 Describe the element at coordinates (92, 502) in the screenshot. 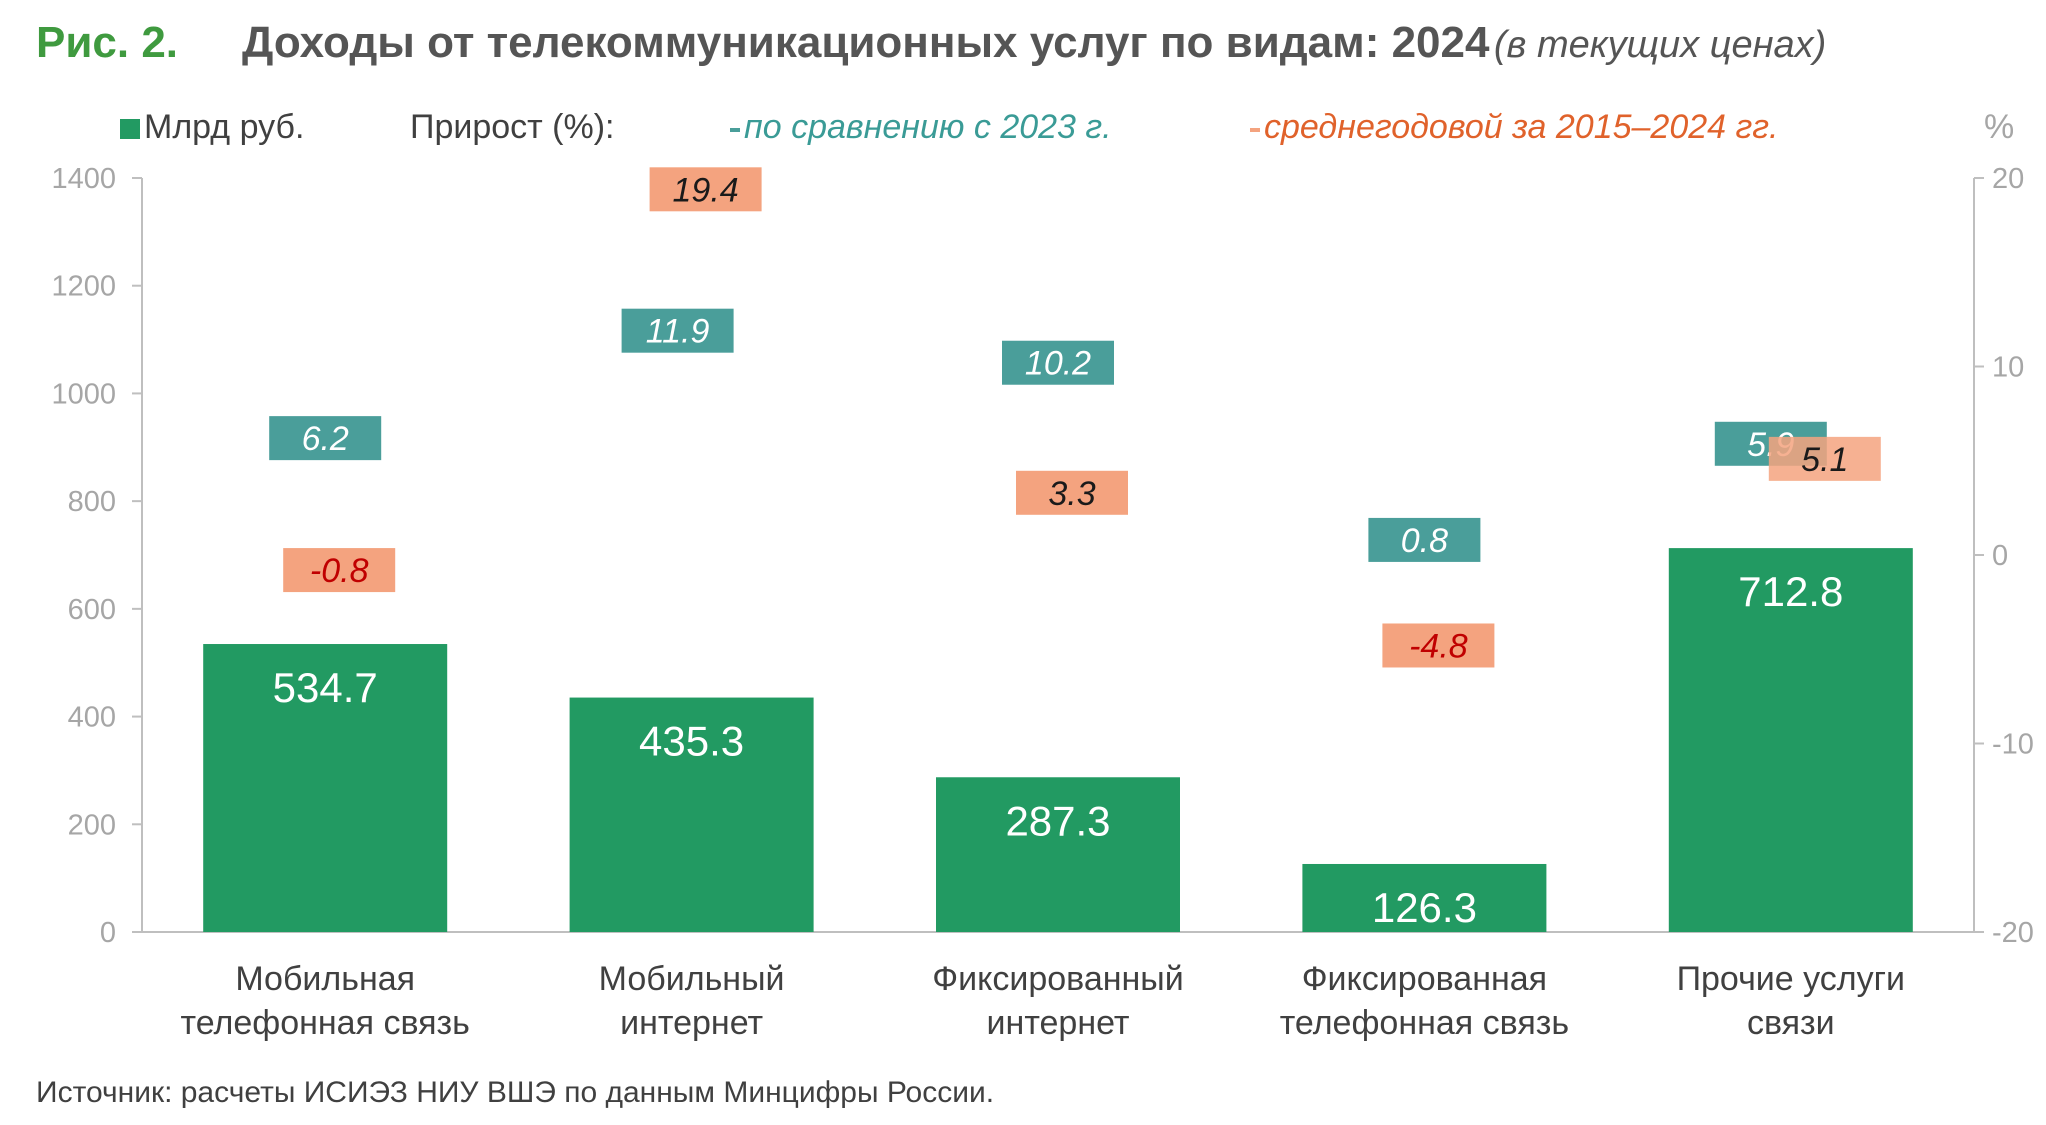

I see `y-tick-label-left: 800` at that location.